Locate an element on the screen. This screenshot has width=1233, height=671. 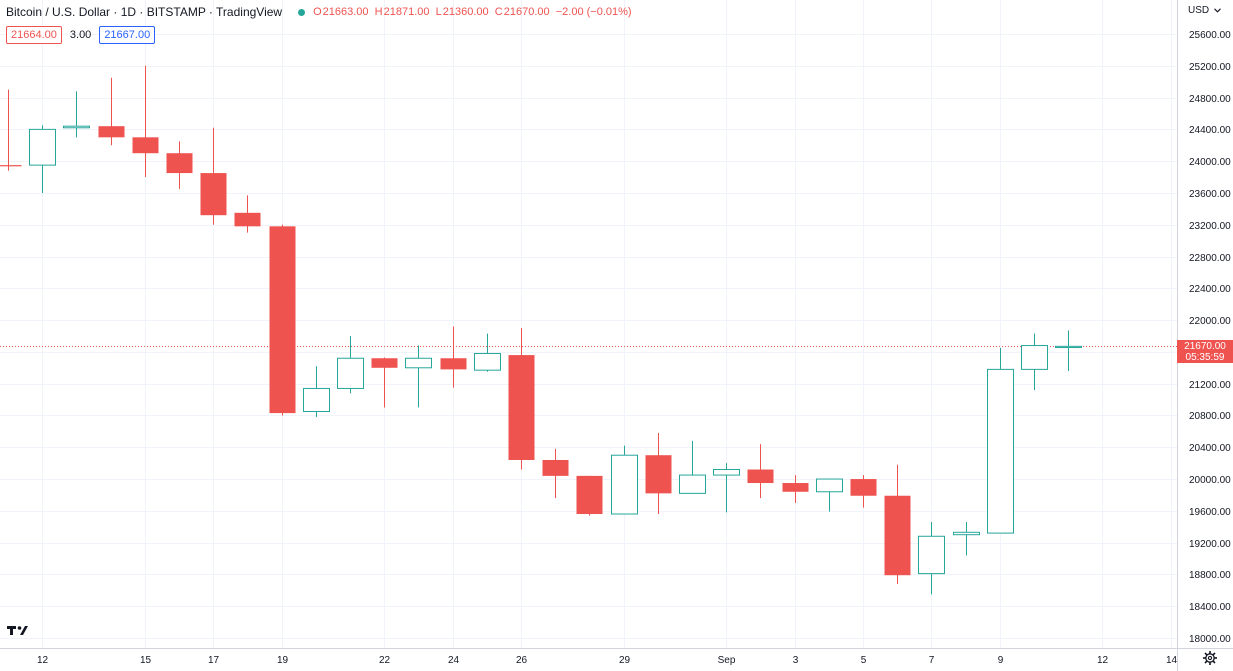
currency-selector: USD is located at coordinates (1204, 10).